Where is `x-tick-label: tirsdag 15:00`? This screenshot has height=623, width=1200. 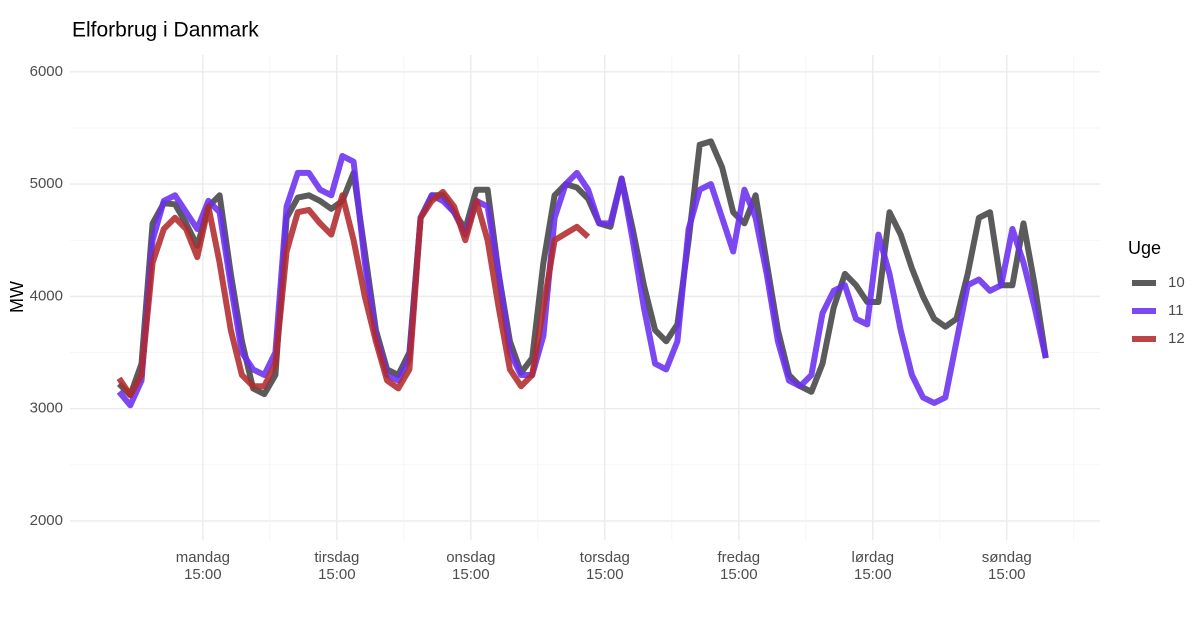
x-tick-label: tirsdag 15:00 is located at coordinates (337, 566).